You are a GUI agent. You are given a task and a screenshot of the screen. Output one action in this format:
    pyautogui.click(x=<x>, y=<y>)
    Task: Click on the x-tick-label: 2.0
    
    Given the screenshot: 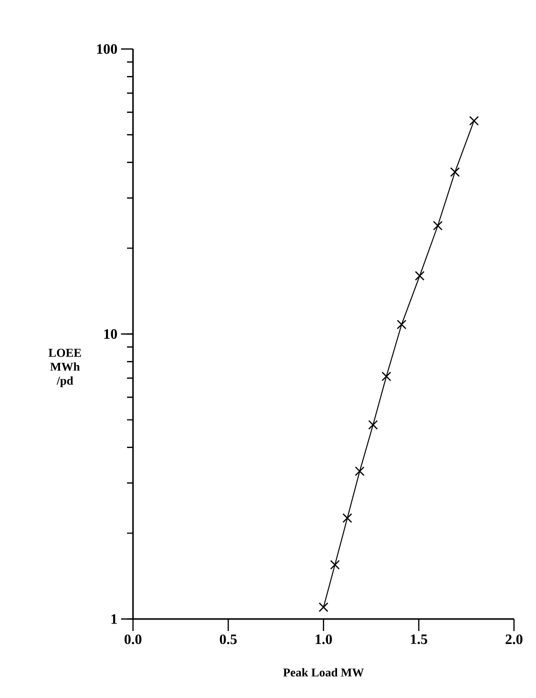 What is the action you would take?
    pyautogui.click(x=514, y=639)
    